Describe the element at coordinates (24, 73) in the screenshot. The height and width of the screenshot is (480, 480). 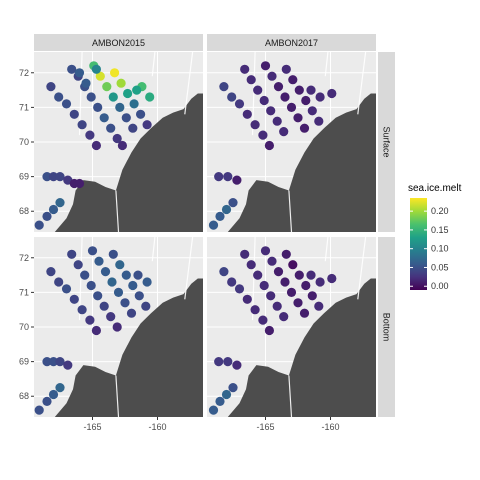
I see `y-tick-label: 72` at that location.